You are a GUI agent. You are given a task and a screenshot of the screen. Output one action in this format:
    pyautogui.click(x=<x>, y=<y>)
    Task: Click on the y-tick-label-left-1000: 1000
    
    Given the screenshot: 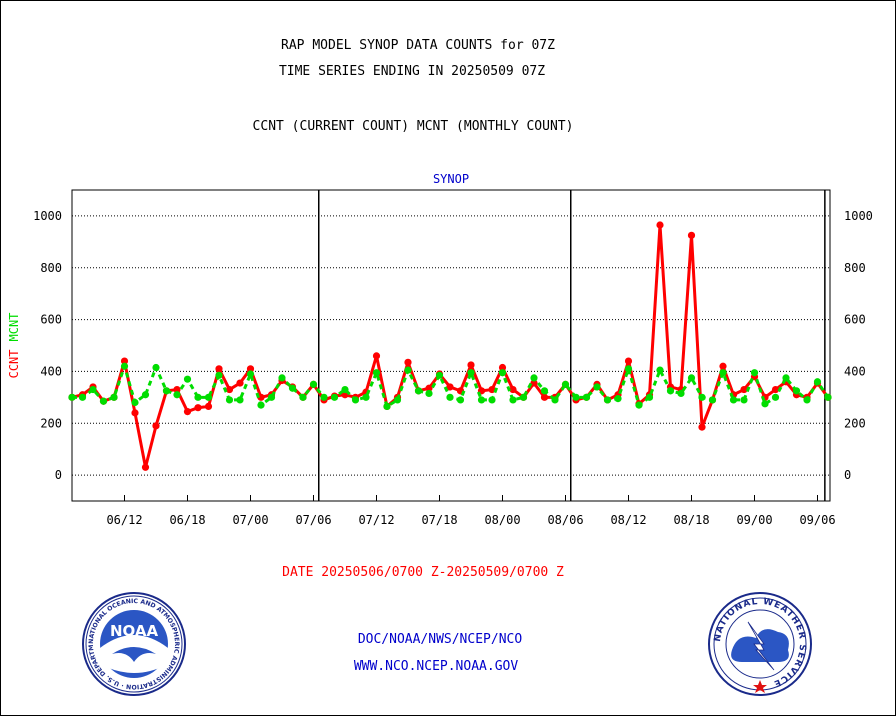 What is the action you would take?
    pyautogui.click(x=47, y=216)
    